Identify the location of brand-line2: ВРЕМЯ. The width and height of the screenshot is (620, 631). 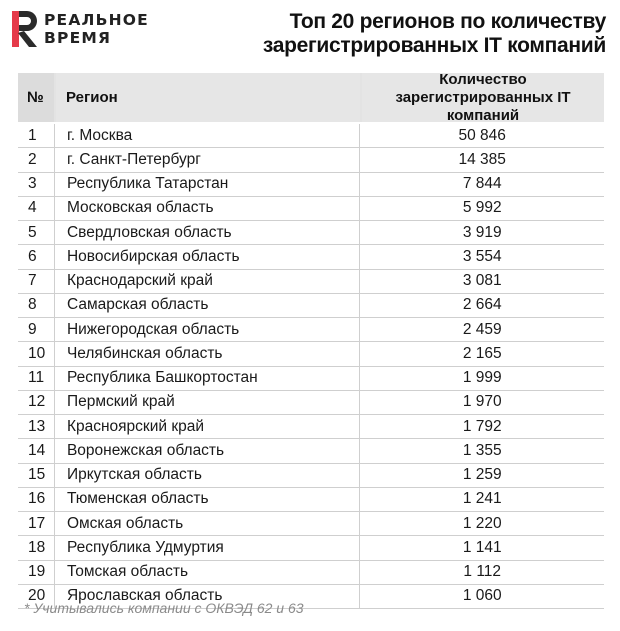
(78, 38).